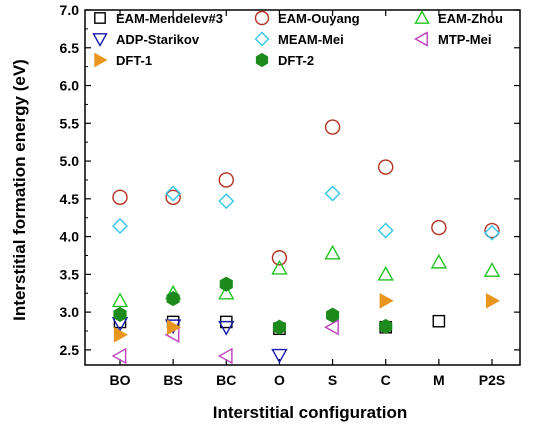  Describe the element at coordinates (70, 199) in the screenshot. I see `y-tick-label: 4.5` at that location.